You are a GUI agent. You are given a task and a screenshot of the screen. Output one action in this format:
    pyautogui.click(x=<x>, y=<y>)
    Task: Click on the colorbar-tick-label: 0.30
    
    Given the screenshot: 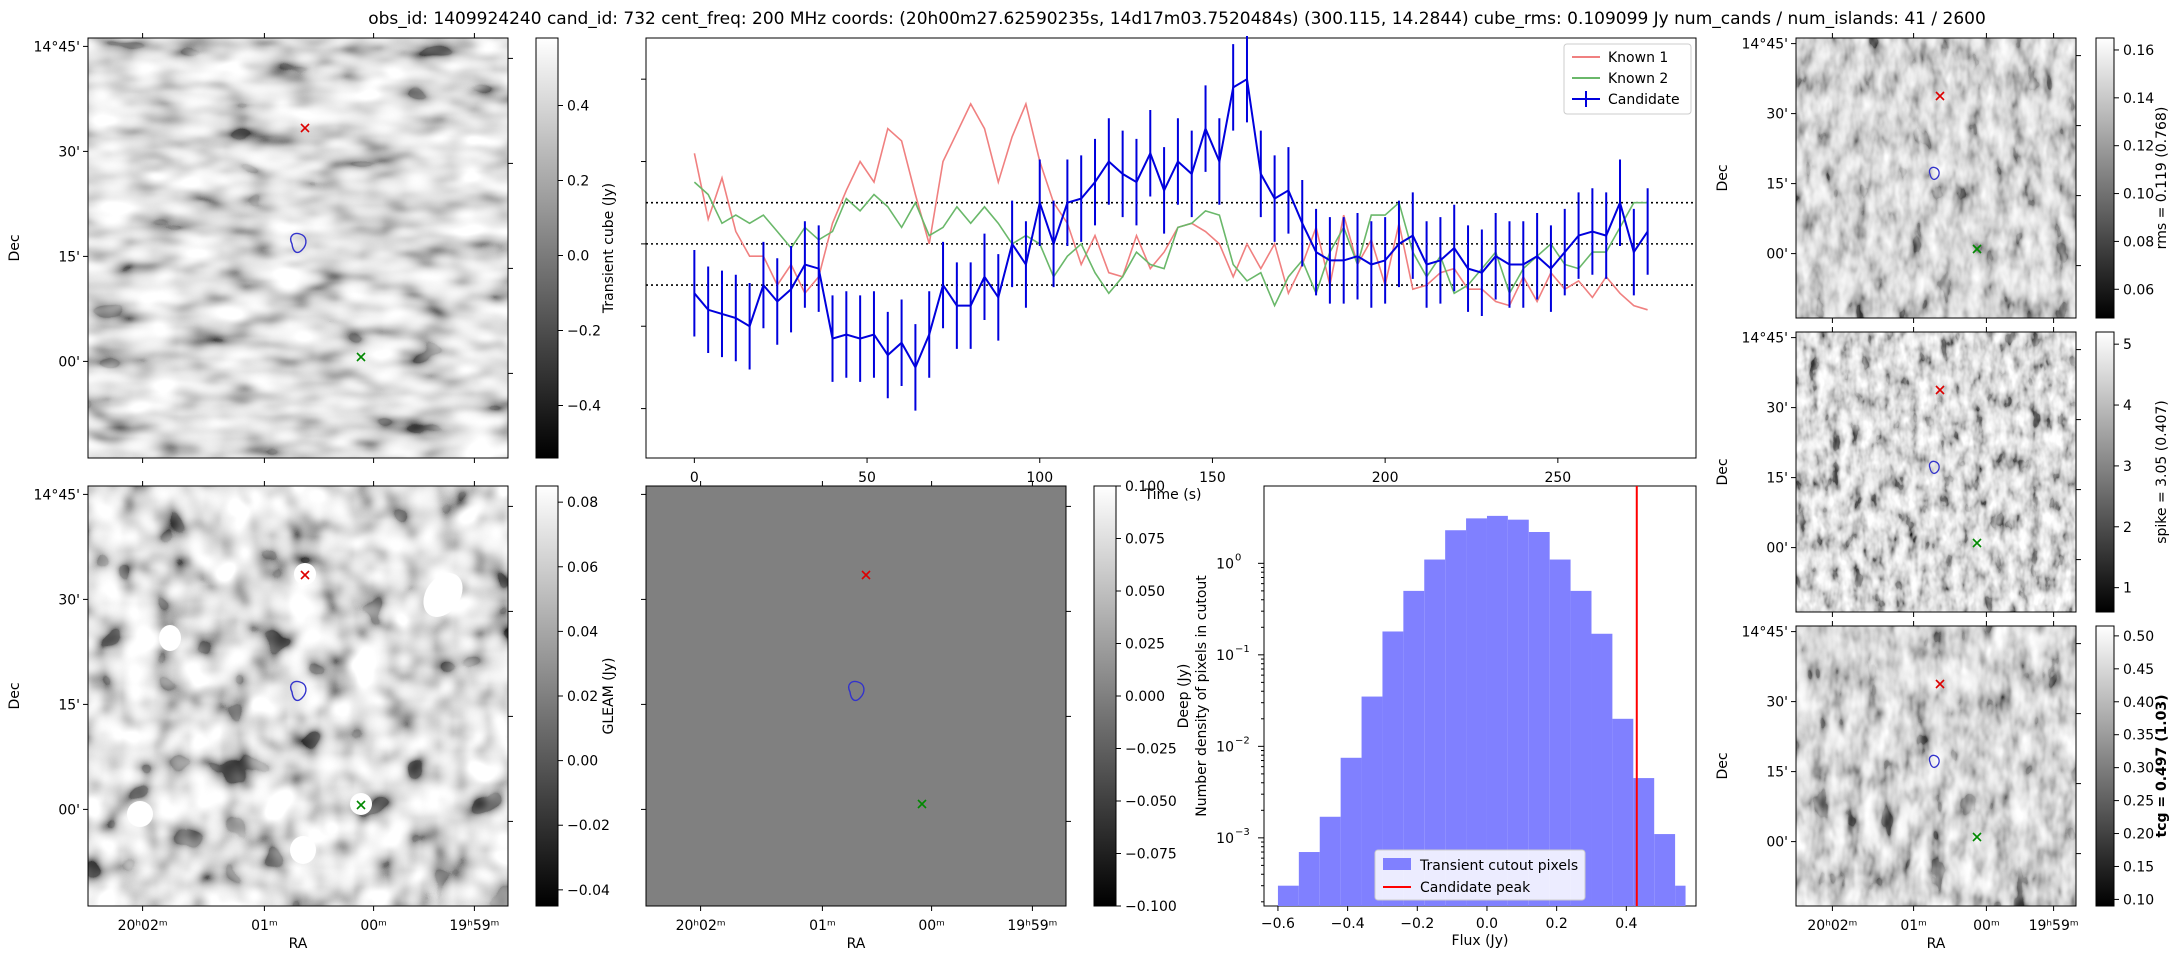 What is the action you would take?
    pyautogui.click(x=2138, y=769)
    